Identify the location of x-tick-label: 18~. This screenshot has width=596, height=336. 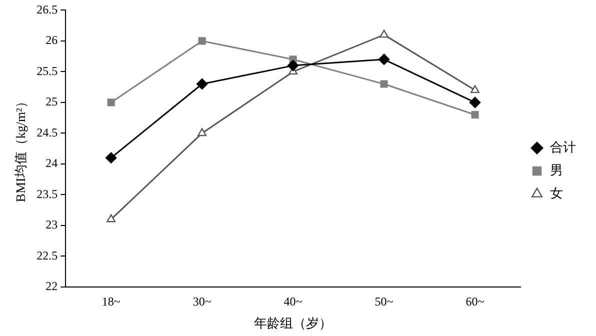
(111, 301).